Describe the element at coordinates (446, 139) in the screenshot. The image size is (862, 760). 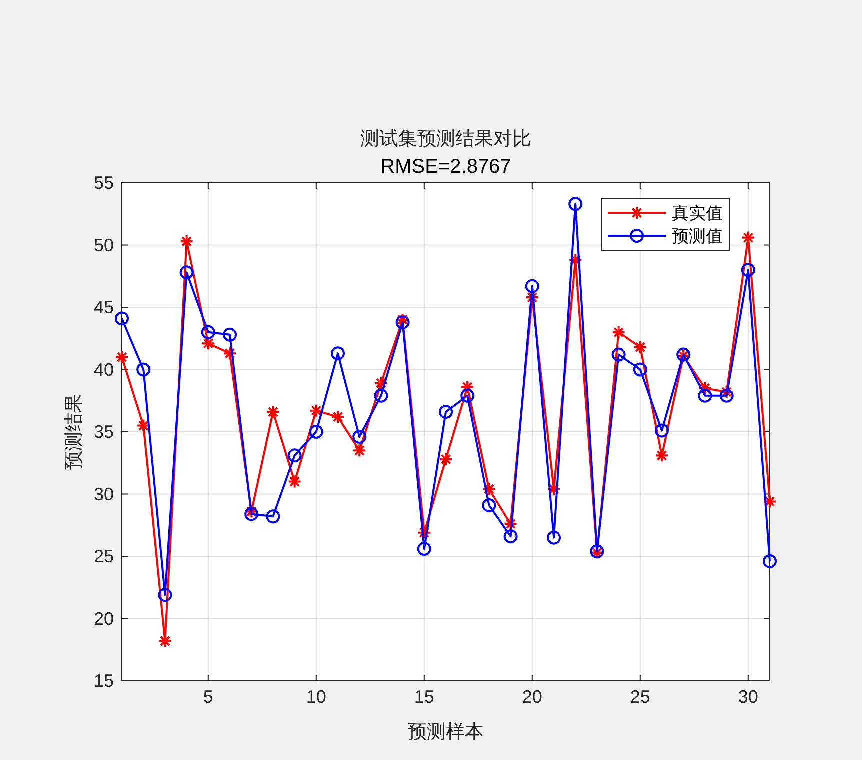
I see `chart-title: 测试集预测结果对比` at that location.